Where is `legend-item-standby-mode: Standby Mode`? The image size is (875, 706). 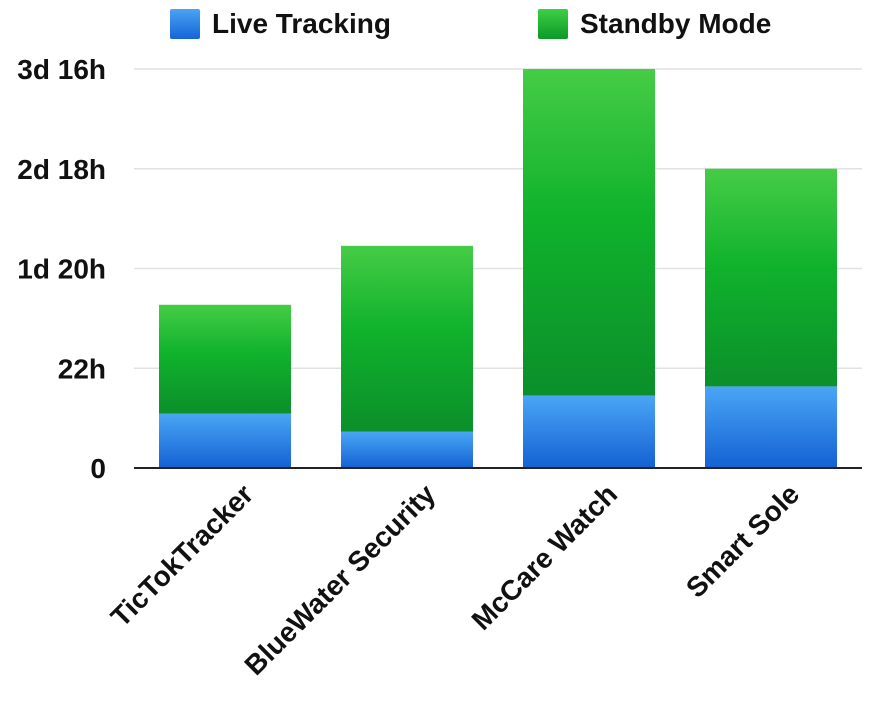
legend-item-standby-mode: Standby Mode is located at coordinates (654, 24).